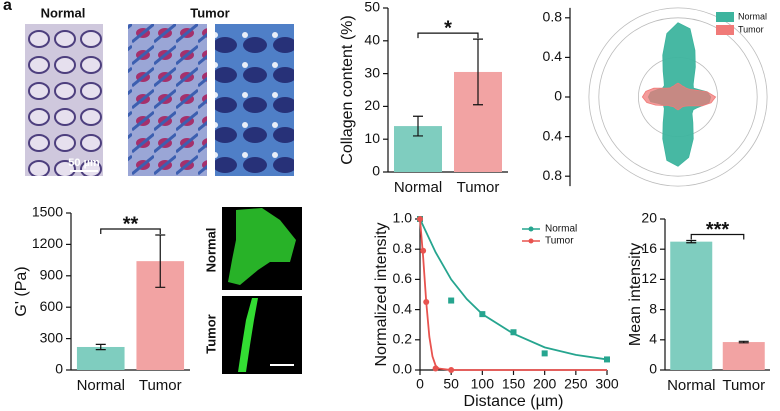  Describe the element at coordinates (649, 278) in the screenshot. I see `y-tick-label: 12` at that location.